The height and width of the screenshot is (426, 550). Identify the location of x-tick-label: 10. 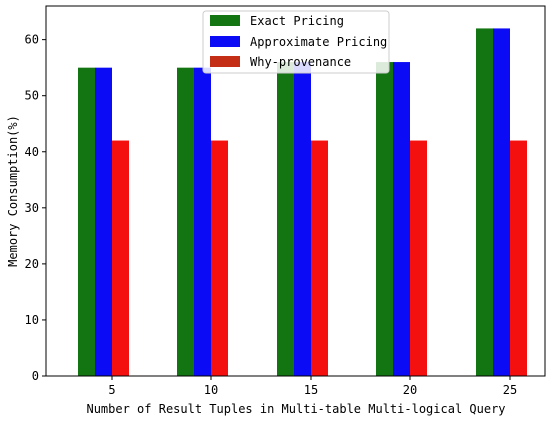
(211, 390).